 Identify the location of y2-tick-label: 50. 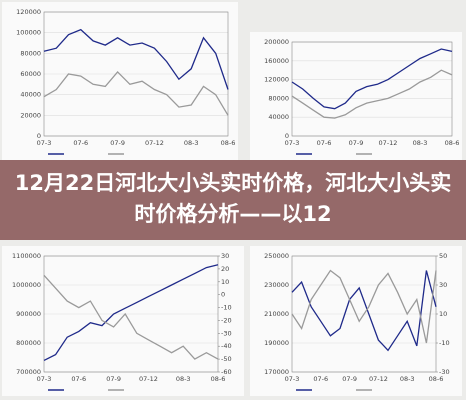
(443, 256).